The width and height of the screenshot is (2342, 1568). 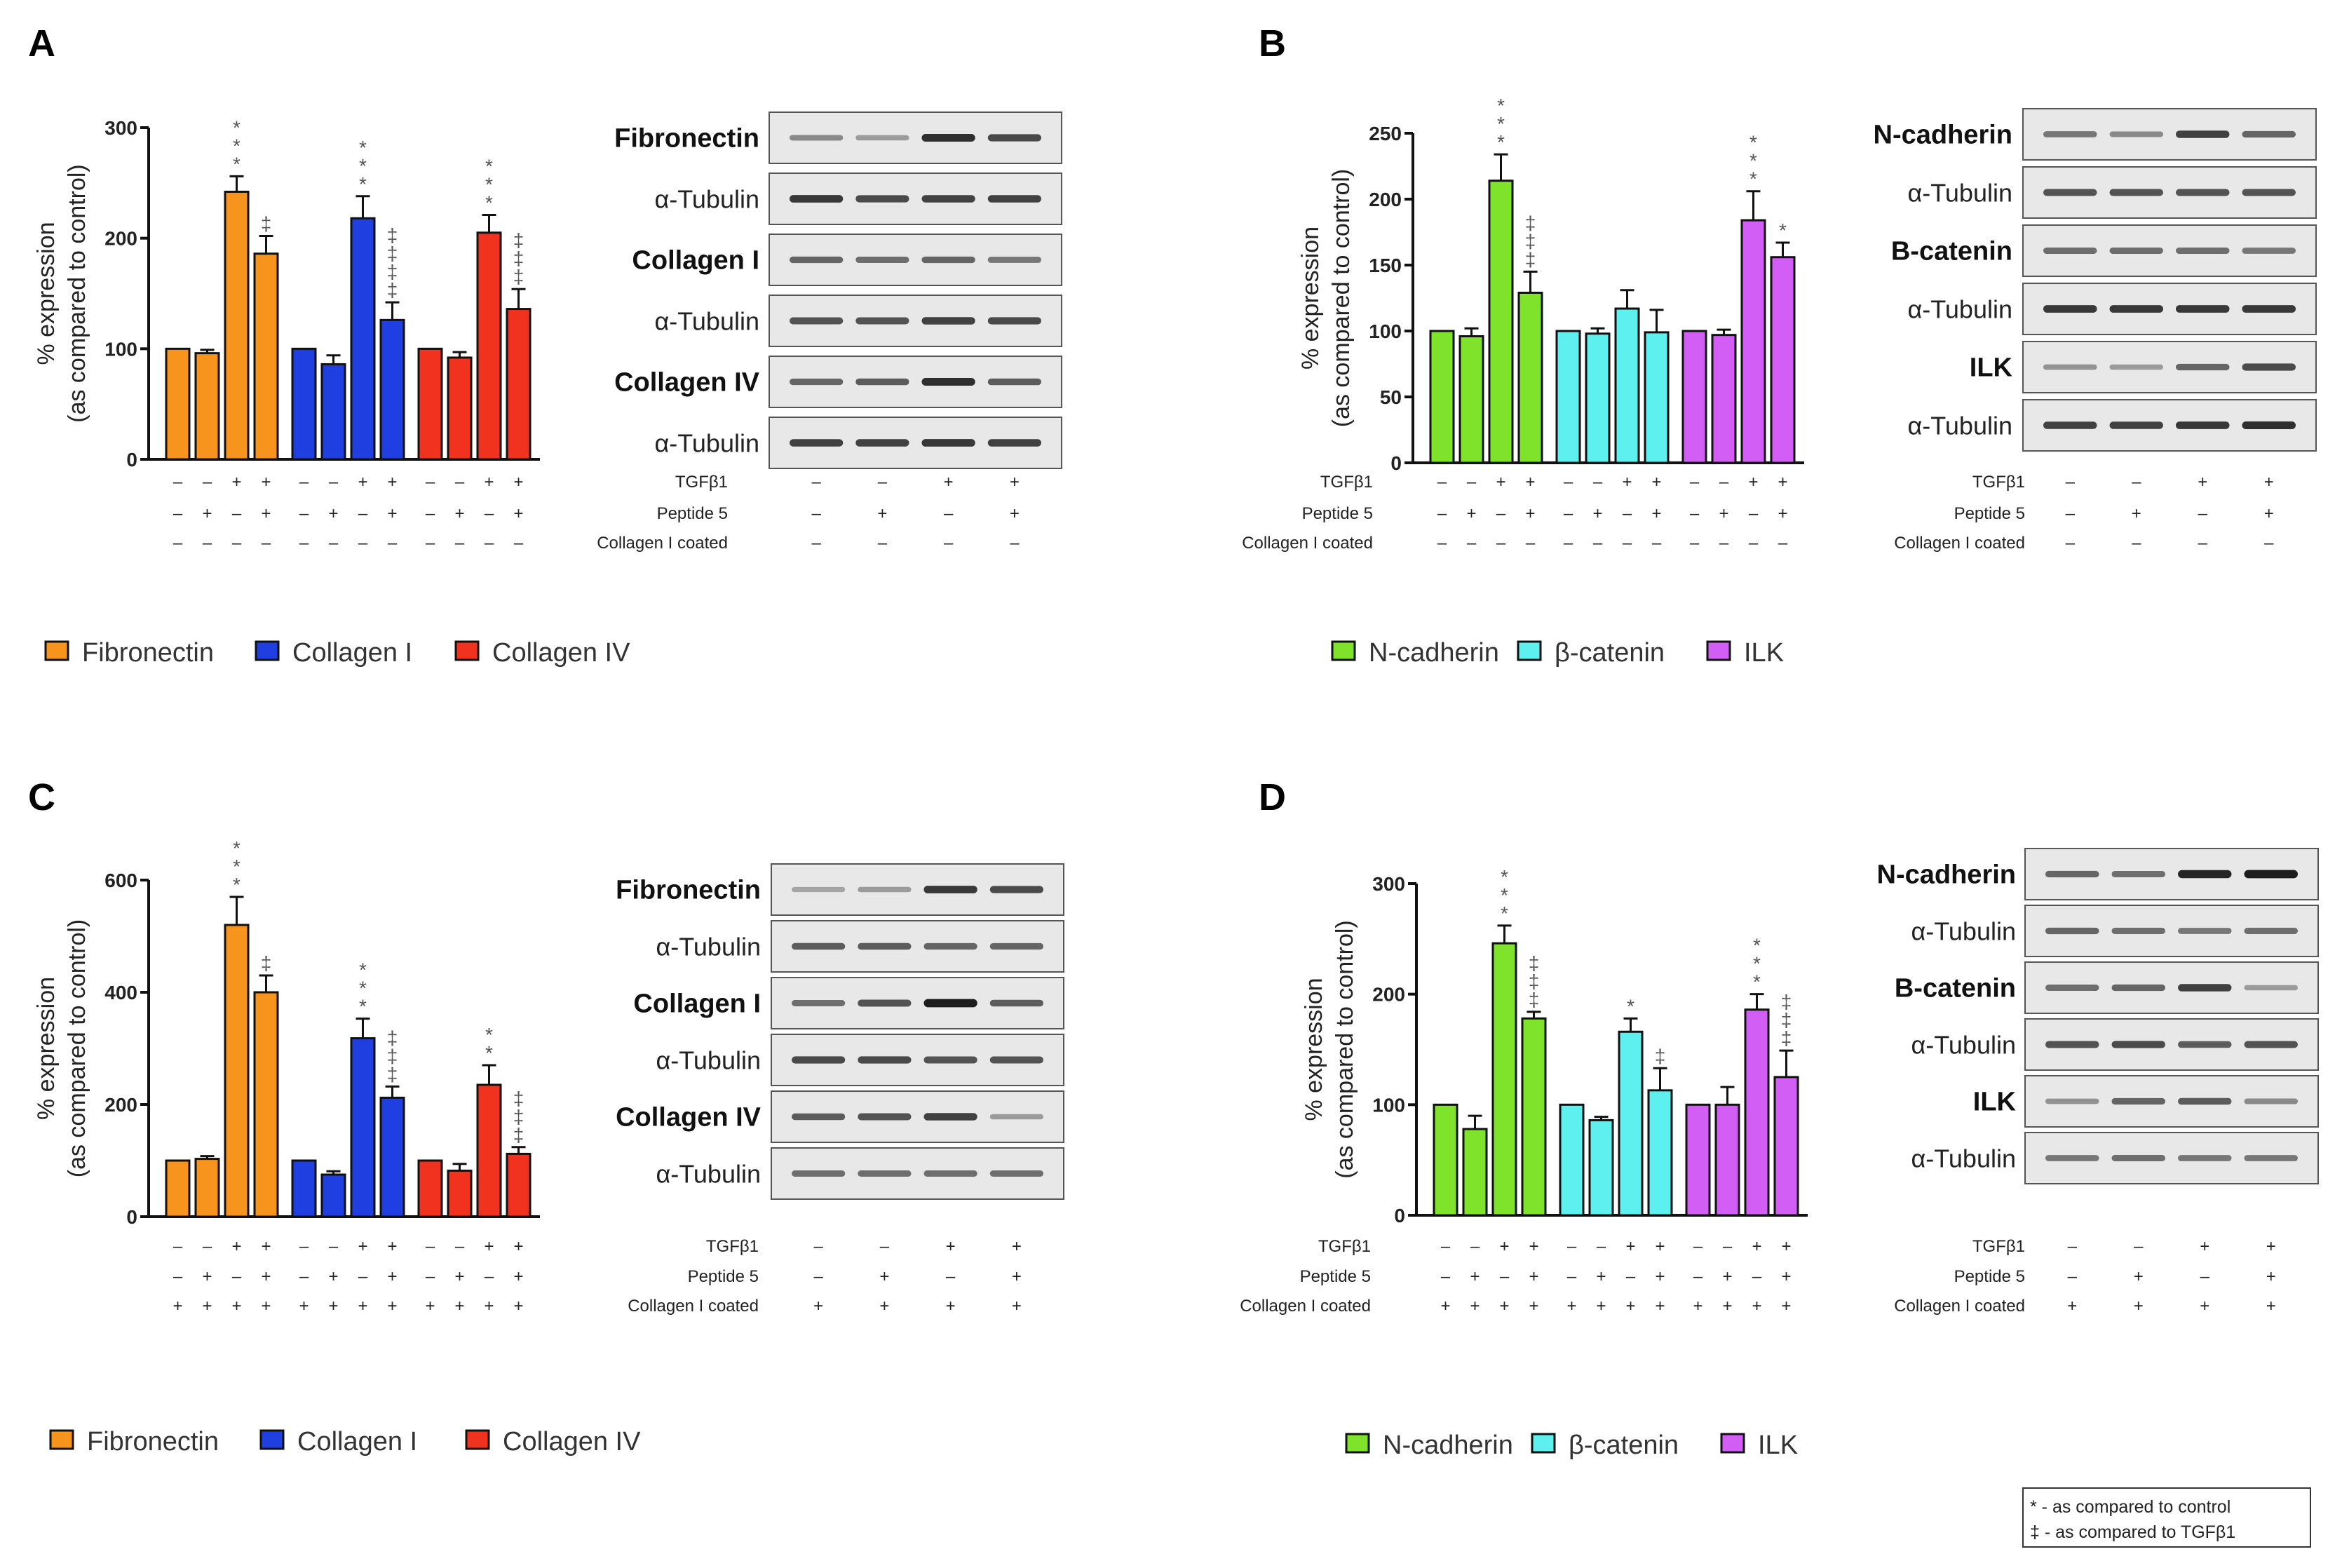 I want to click on blot-row-label: ILK, so click(x=1991, y=368).